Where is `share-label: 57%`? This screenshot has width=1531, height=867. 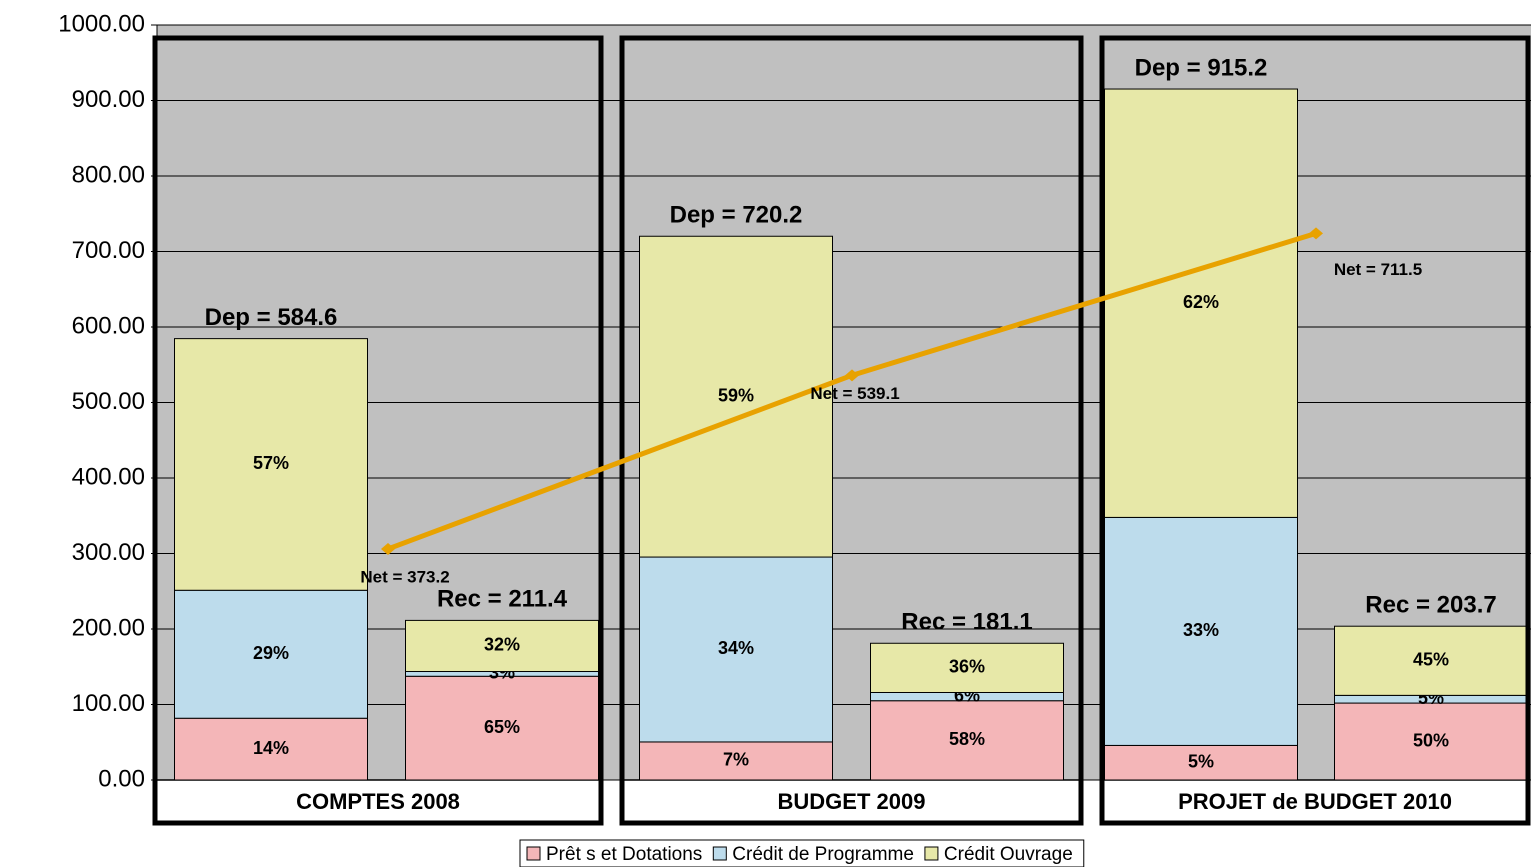 share-label: 57% is located at coordinates (271, 463).